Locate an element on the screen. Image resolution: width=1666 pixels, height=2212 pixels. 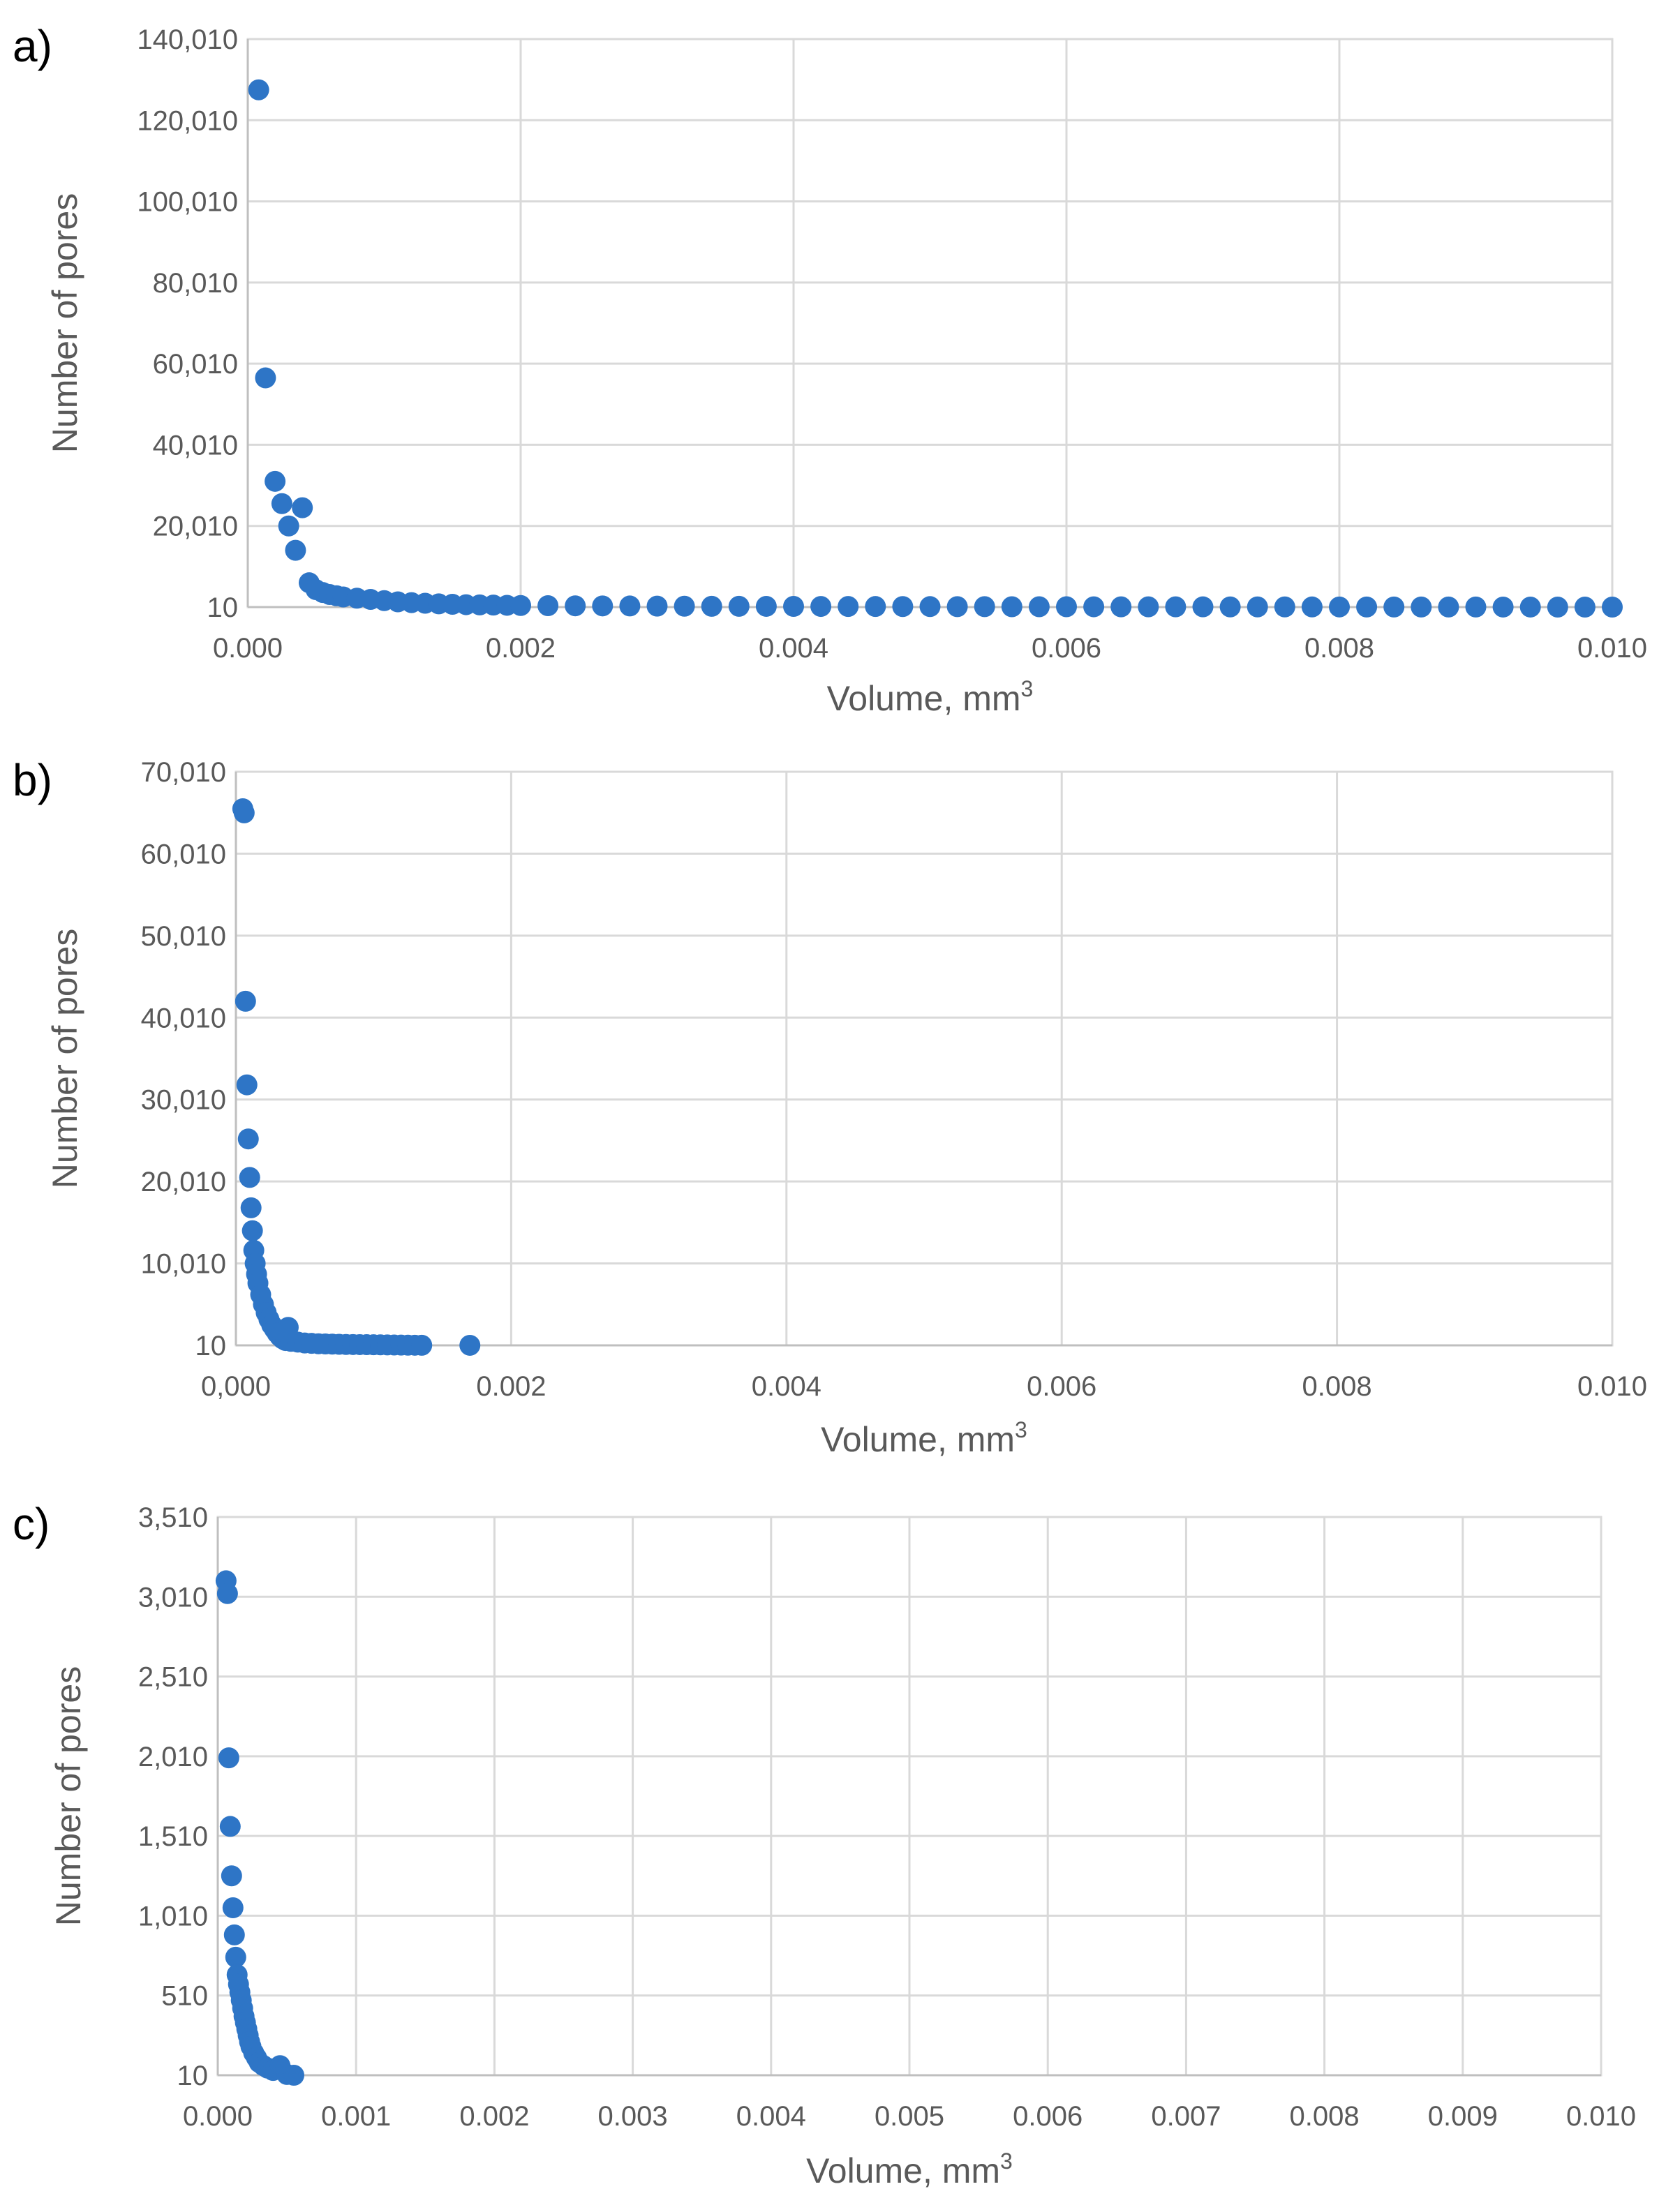
y-tick-label: 120,010 is located at coordinates (188, 120).